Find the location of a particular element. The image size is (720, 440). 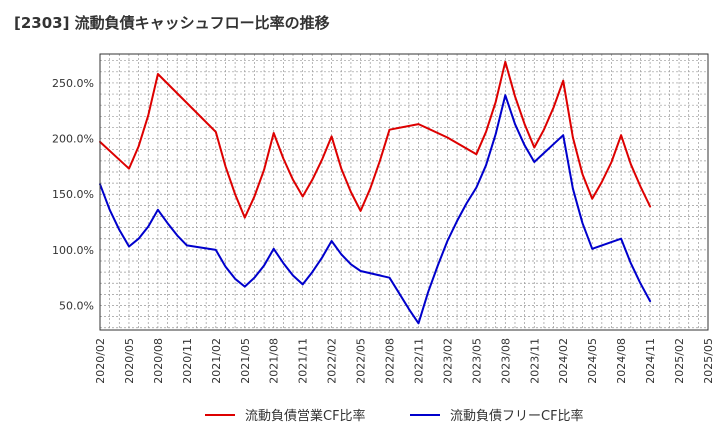

x-tick-label: 2020/11 is located at coordinates (187, 361).